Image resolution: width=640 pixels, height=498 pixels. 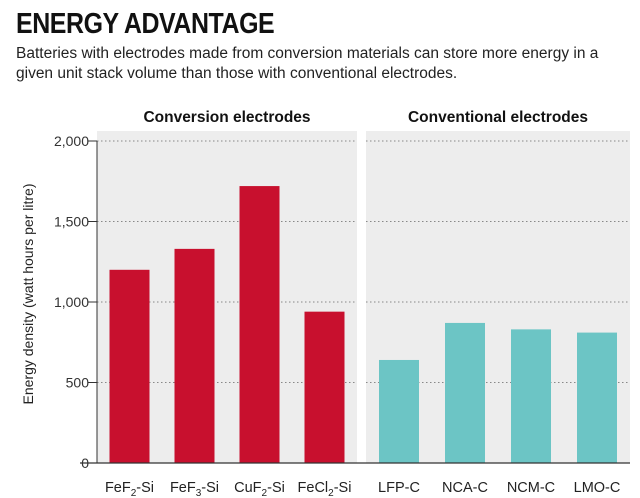 What do you see at coordinates (597, 488) in the screenshot?
I see `category-label: LMO-C` at bounding box center [597, 488].